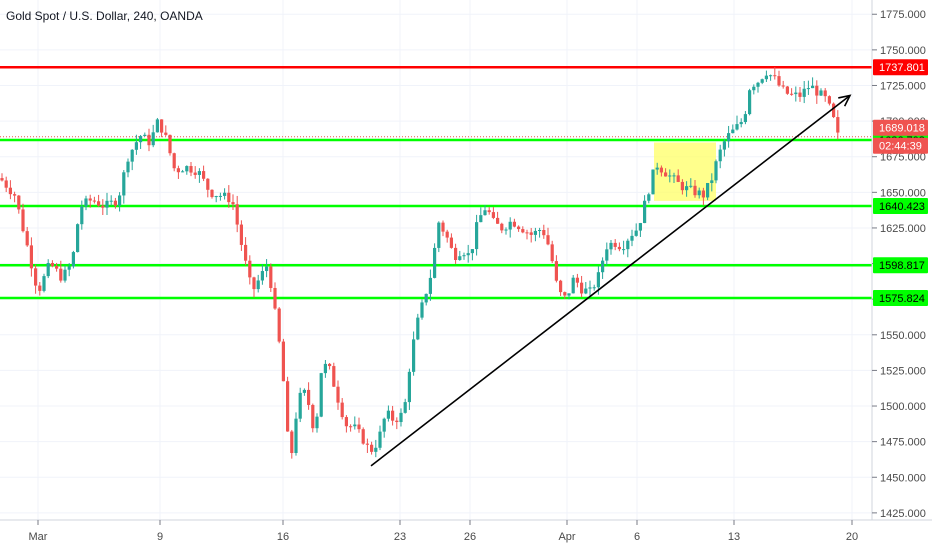 Image resolution: width=932 pixels, height=550 pixels. I want to click on y-tick-label: 1675.000, so click(903, 158).